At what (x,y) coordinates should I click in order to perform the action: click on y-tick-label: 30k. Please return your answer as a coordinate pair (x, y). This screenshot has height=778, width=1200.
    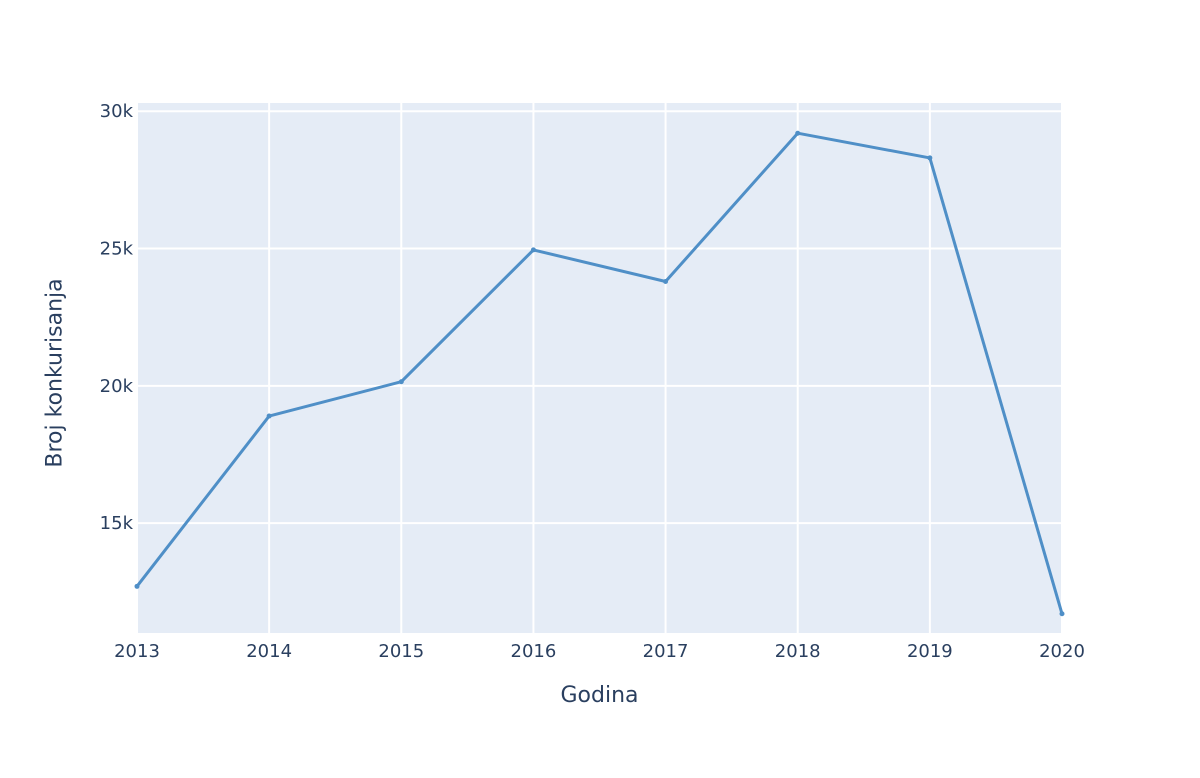
    Looking at the image, I should click on (117, 111).